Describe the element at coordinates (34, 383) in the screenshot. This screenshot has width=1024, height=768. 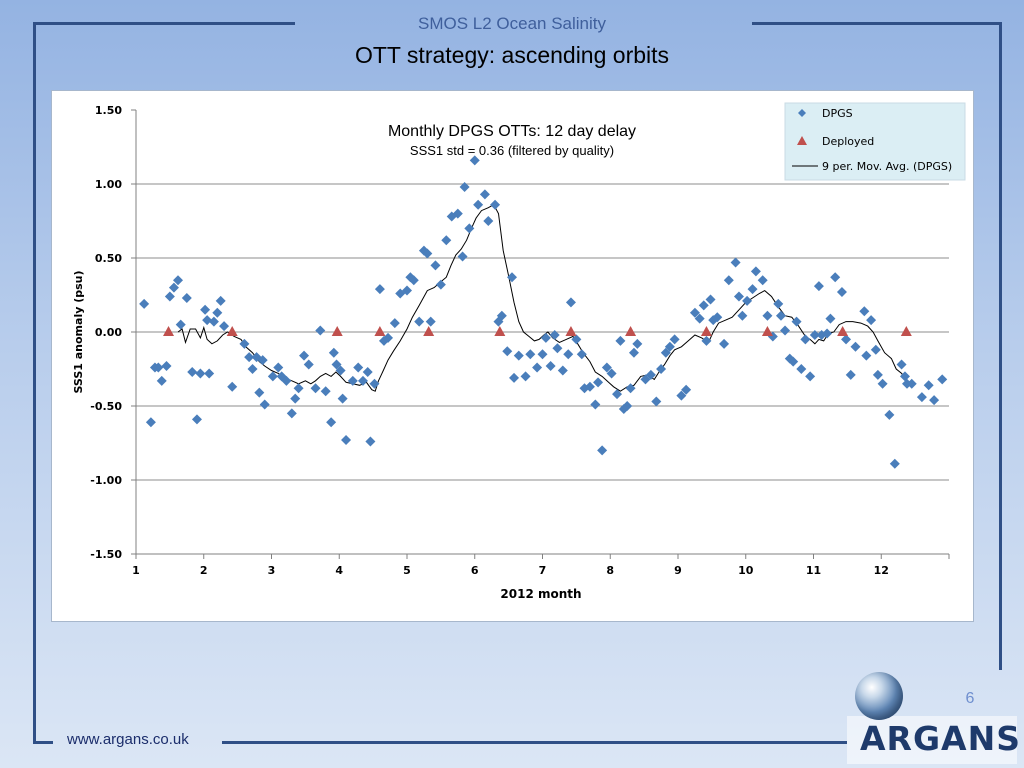
I see `frame-left` at that location.